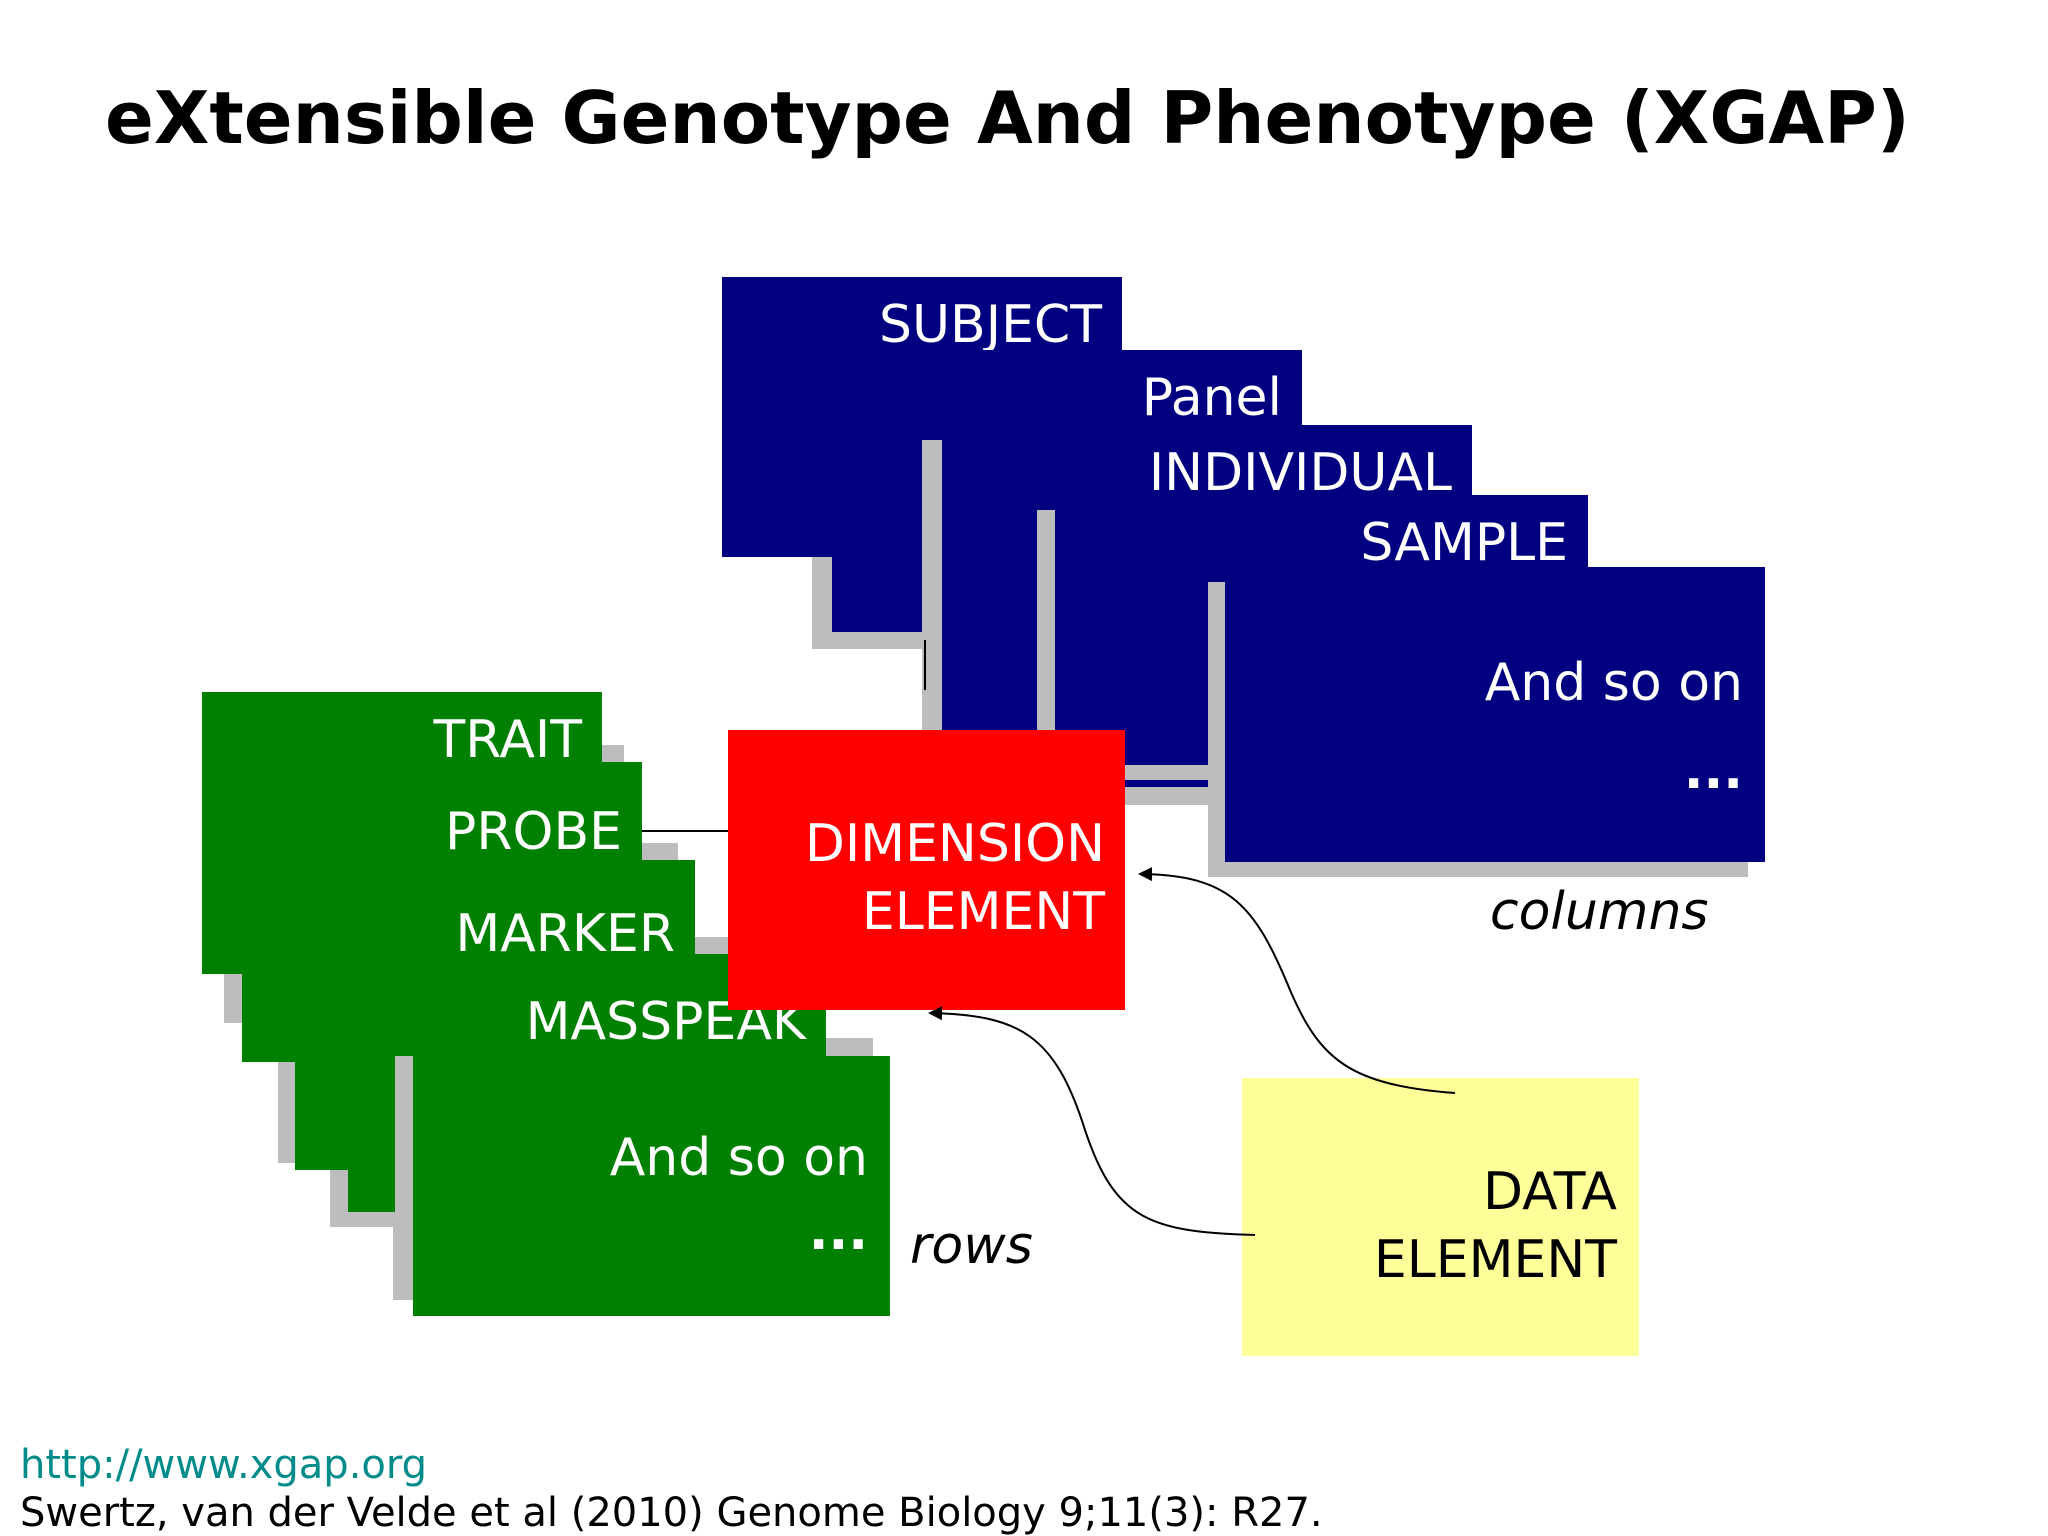 The image size is (2048, 1536). What do you see at coordinates (224, 1465) in the screenshot?
I see `xgap-link: http://www.xgap.org` at bounding box center [224, 1465].